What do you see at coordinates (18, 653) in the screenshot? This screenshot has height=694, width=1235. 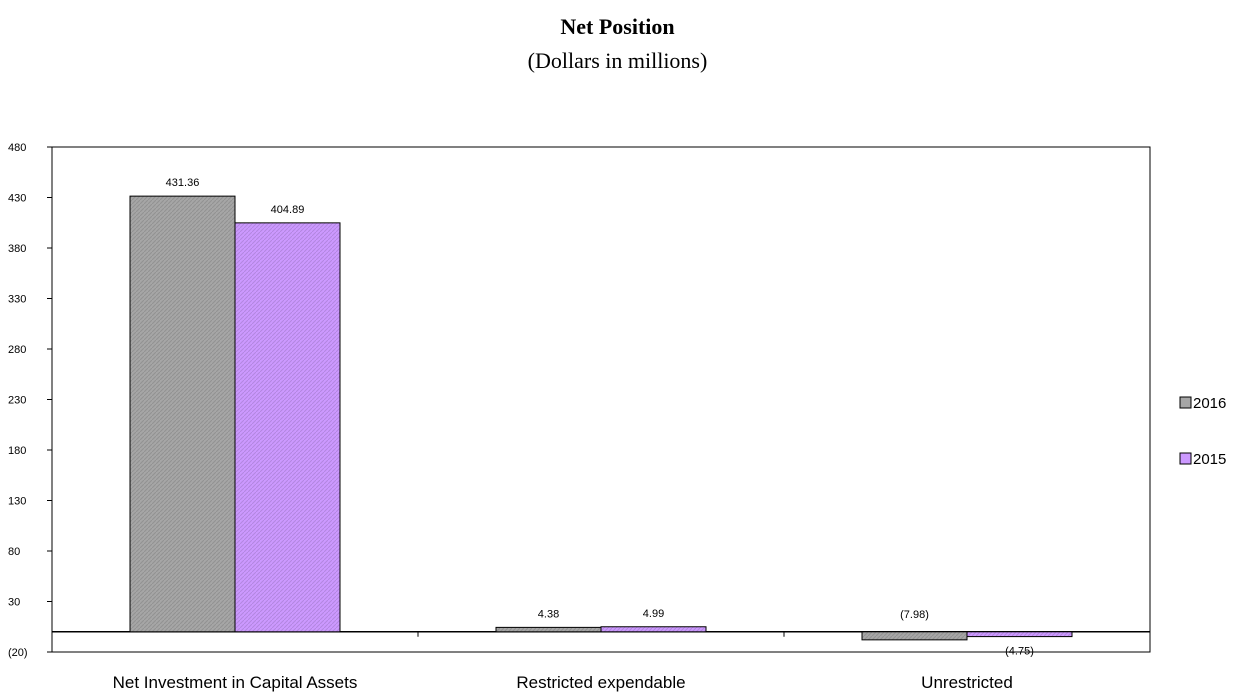 I see `y-tick-label: (20)` at bounding box center [18, 653].